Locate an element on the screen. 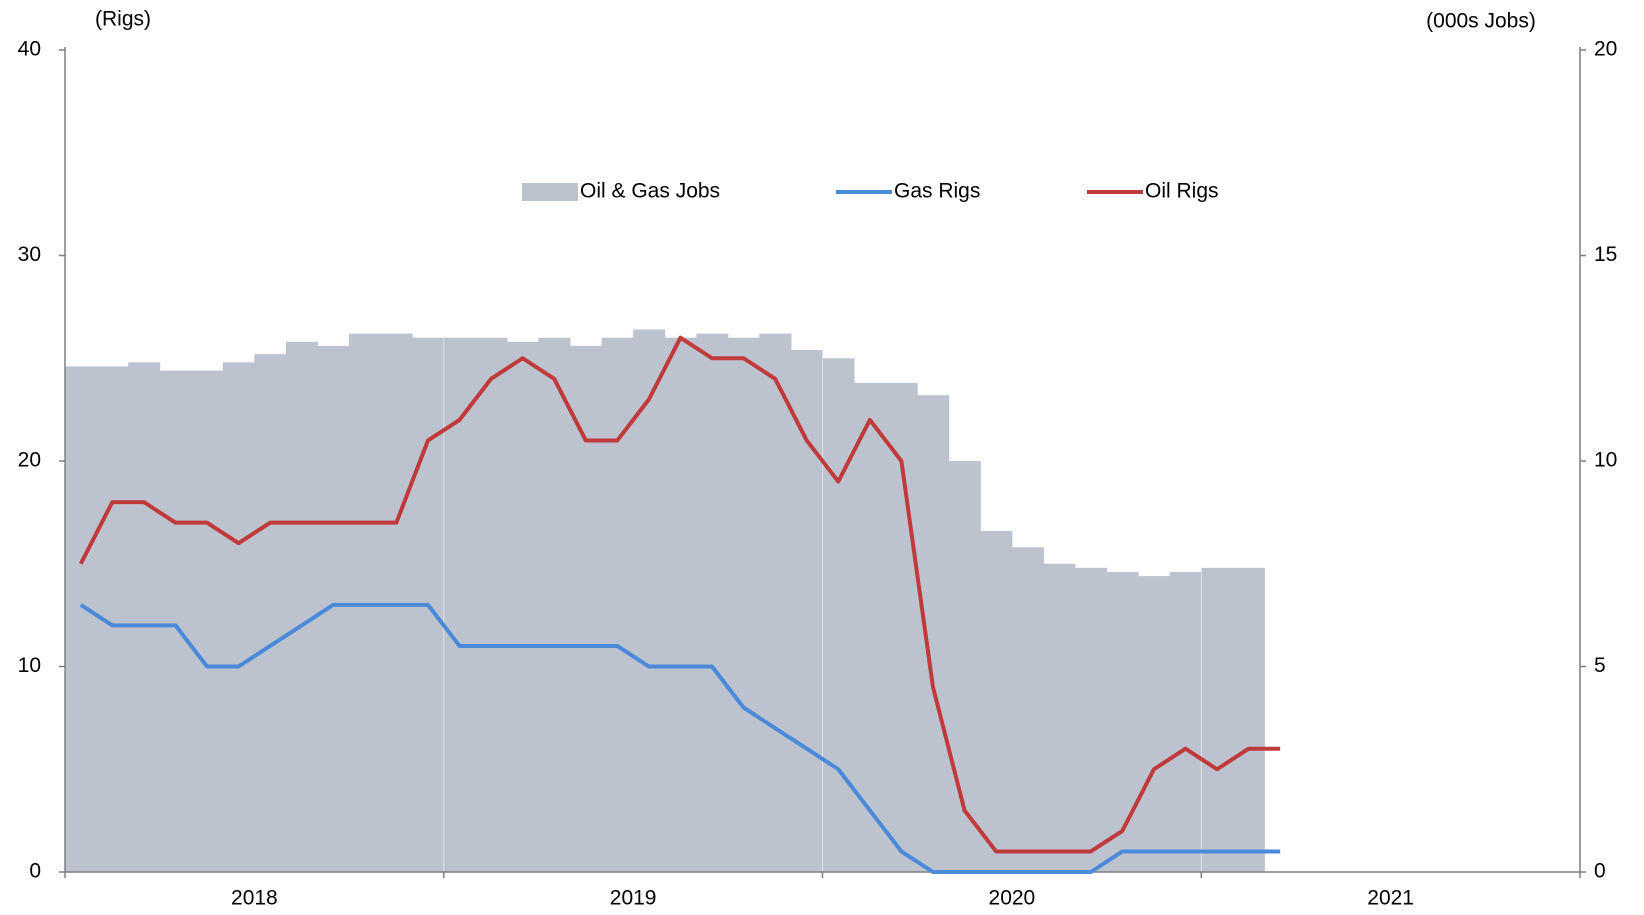 The height and width of the screenshot is (915, 1644). y2-tick-label: 0 is located at coordinates (1600, 871).